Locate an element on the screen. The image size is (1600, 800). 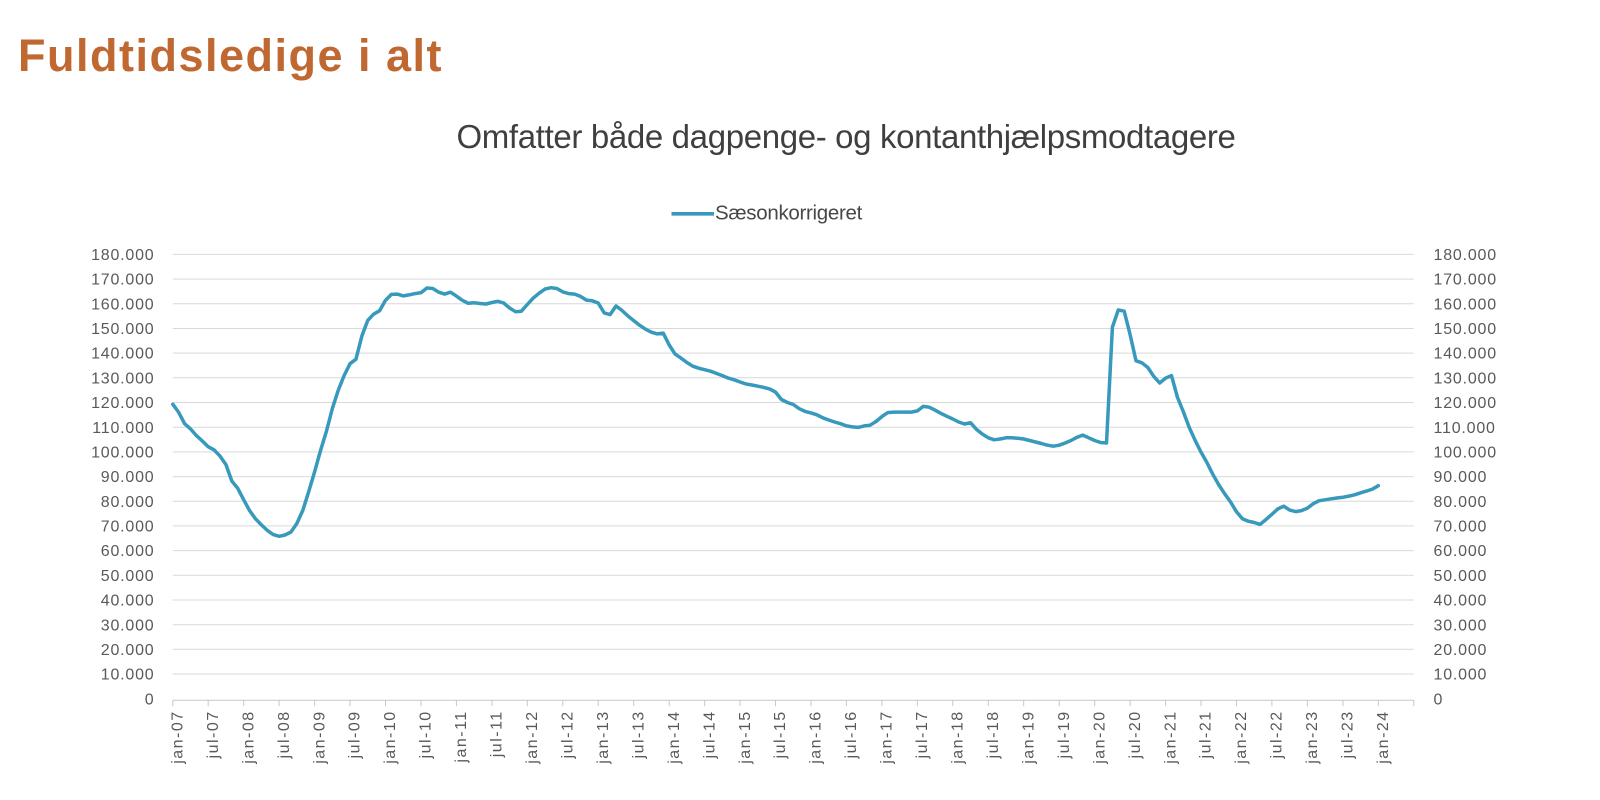
svg-text: jan-14 is located at coordinates (674, 737).